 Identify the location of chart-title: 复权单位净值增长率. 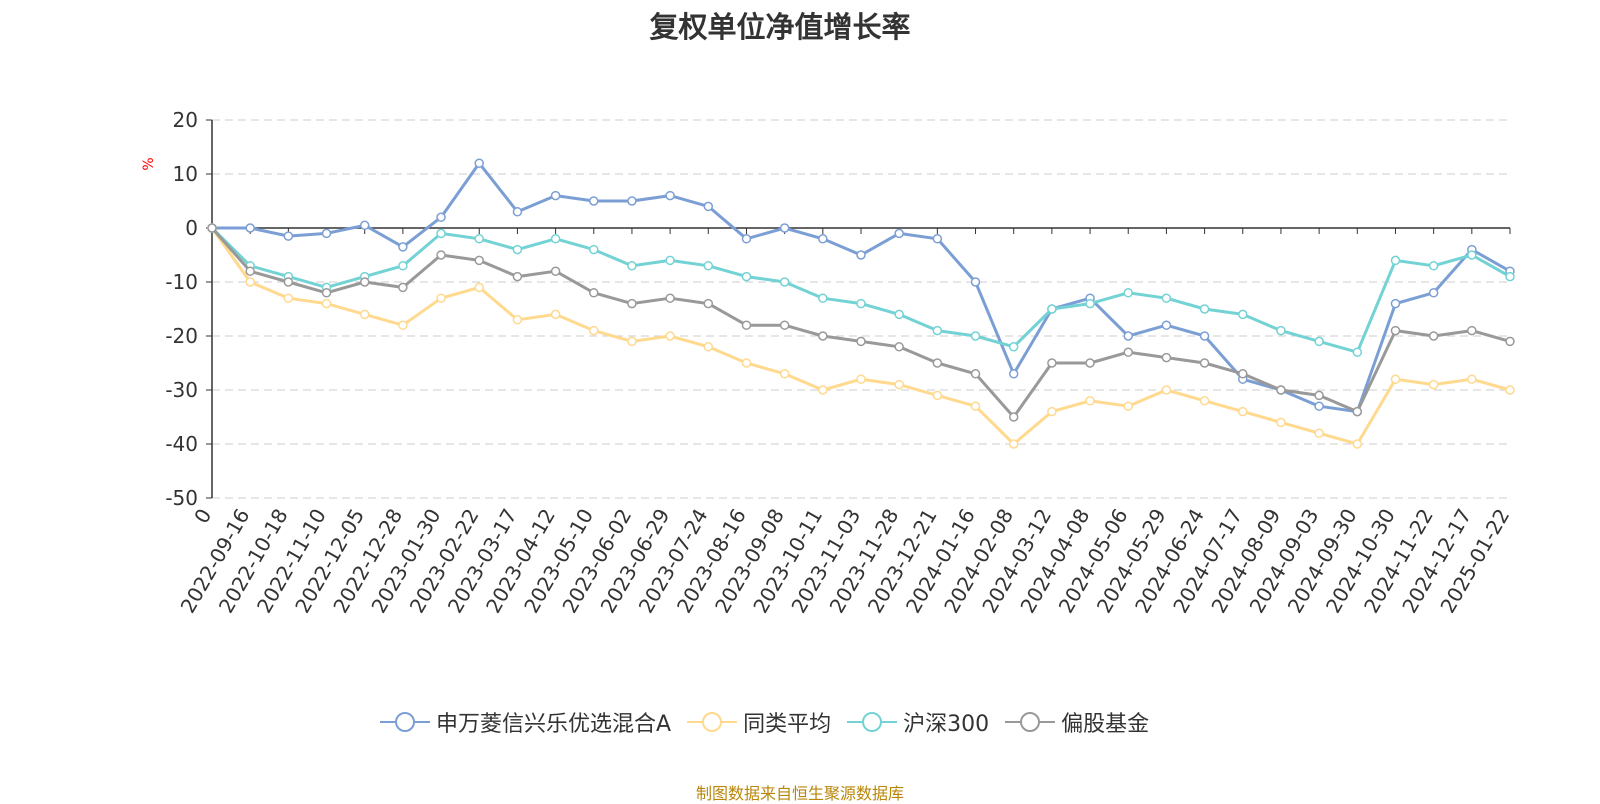
(780, 27).